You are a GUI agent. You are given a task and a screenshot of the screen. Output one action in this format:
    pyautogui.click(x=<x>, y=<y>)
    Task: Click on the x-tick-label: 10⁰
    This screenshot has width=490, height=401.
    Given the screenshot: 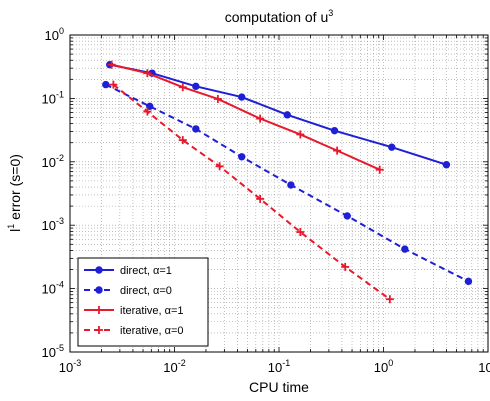 What is the action you would take?
    pyautogui.click(x=383, y=366)
    